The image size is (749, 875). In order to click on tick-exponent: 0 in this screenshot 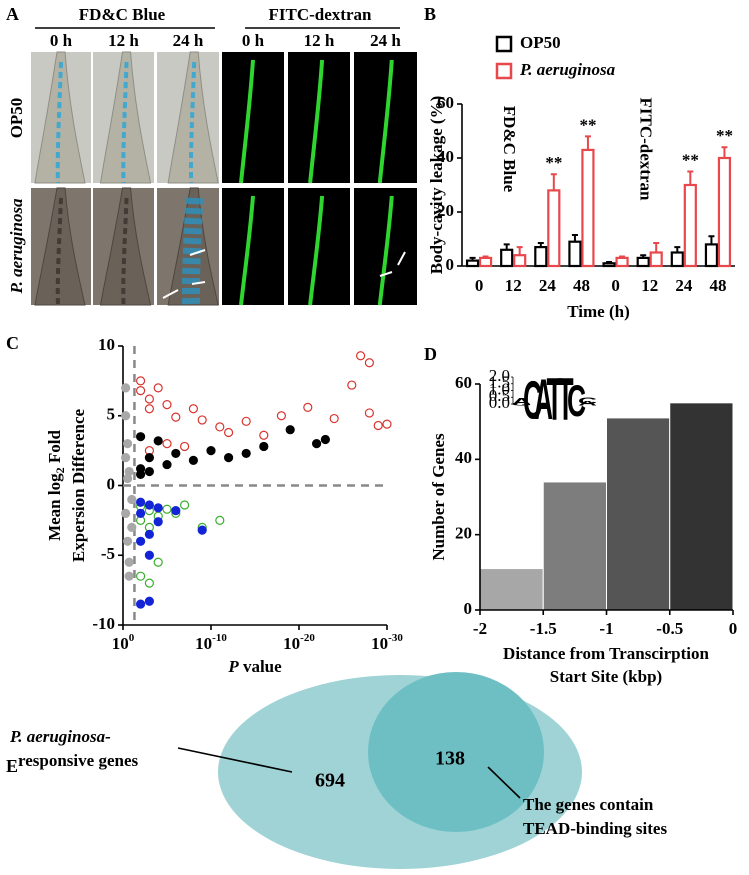, I will do `click(132, 638)`.